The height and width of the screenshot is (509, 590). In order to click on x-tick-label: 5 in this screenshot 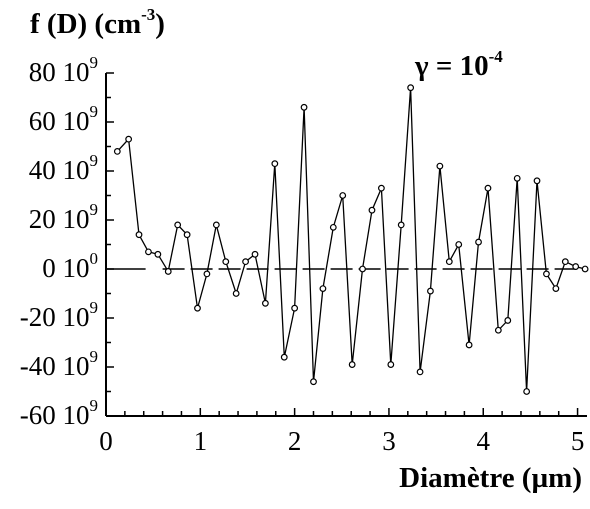, I will do `click(577, 441)`.